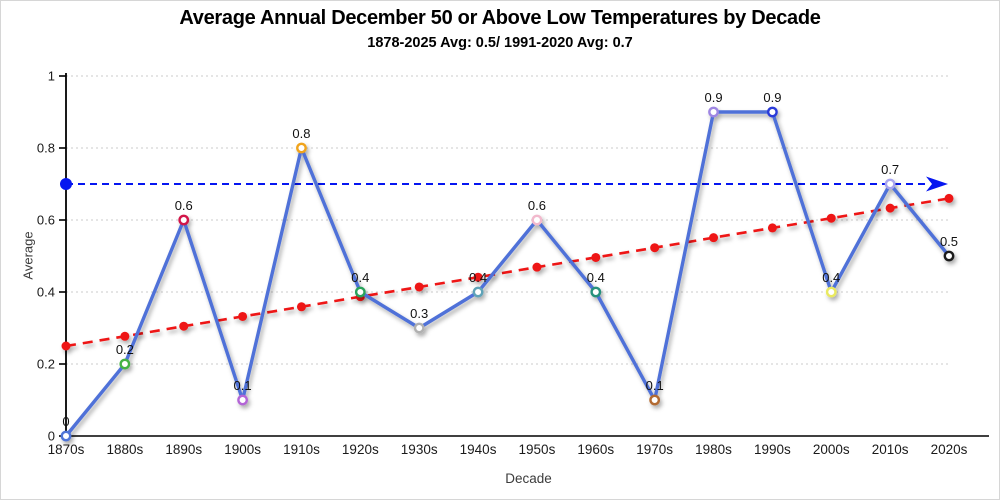 The image size is (1000, 500). I want to click on y-tick-label: 0.6, so click(46, 220).